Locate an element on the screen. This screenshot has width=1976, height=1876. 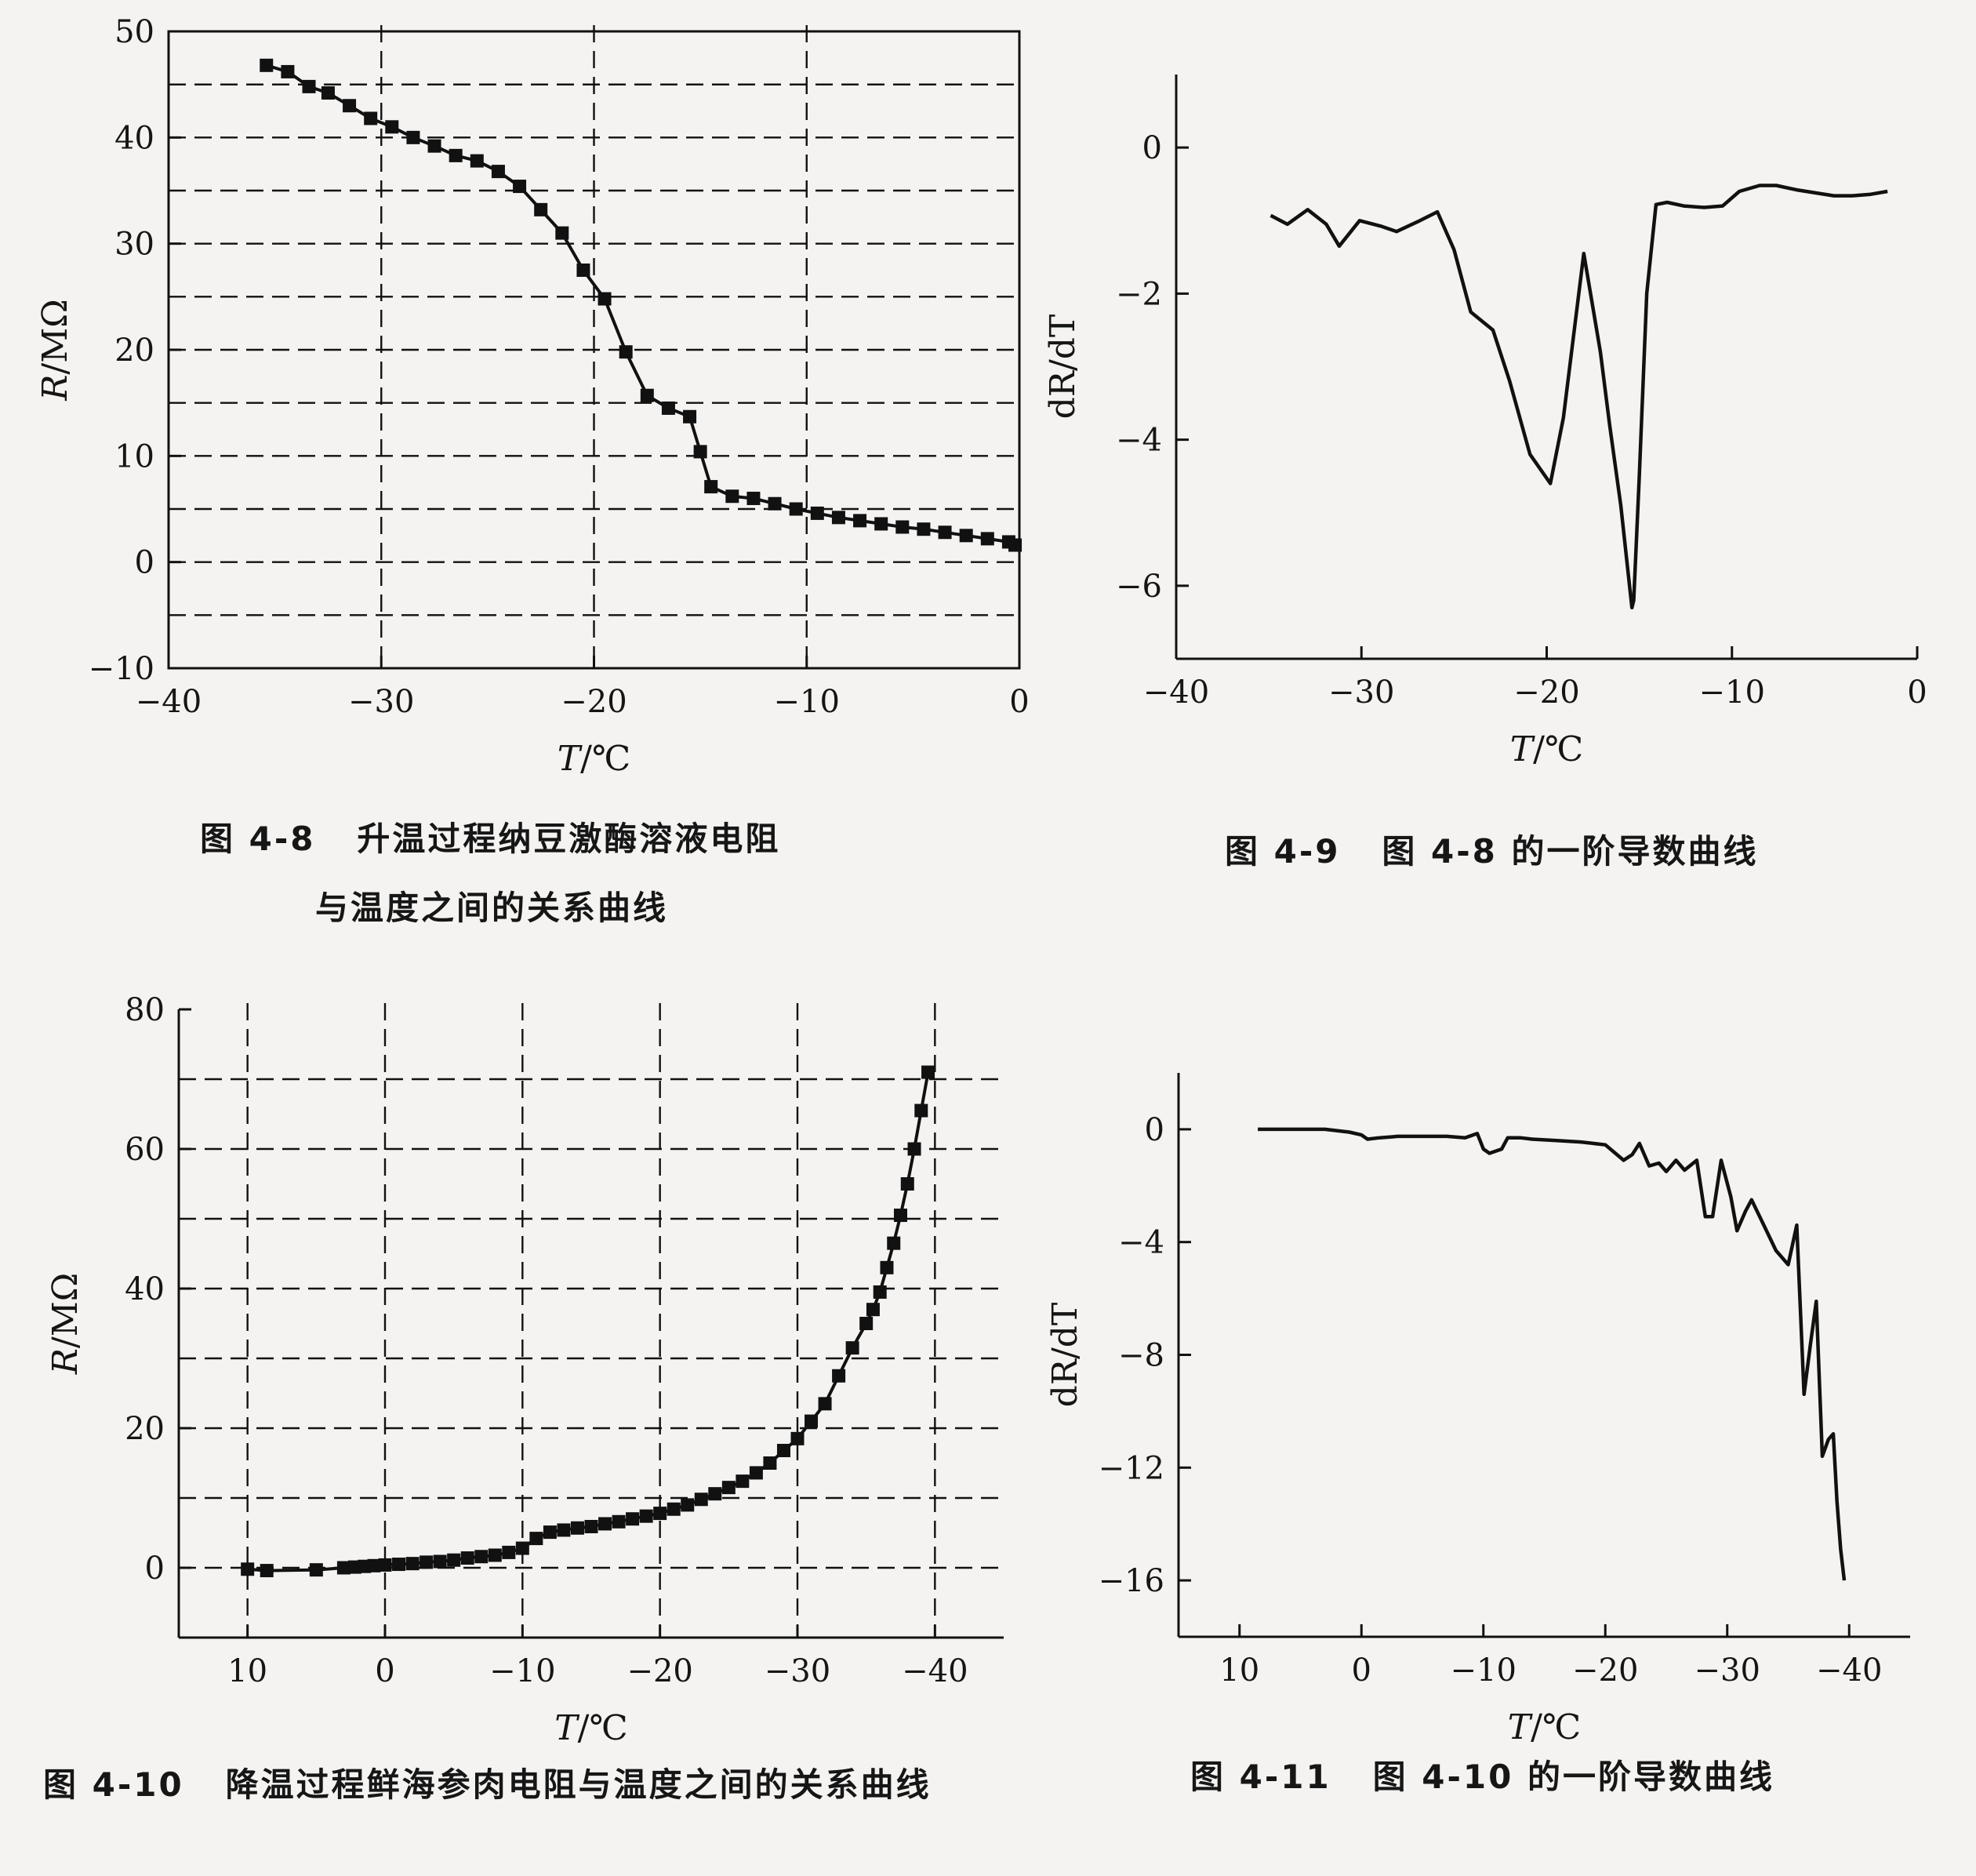
fig410-xtick-label: −10 is located at coordinates (522, 1671).